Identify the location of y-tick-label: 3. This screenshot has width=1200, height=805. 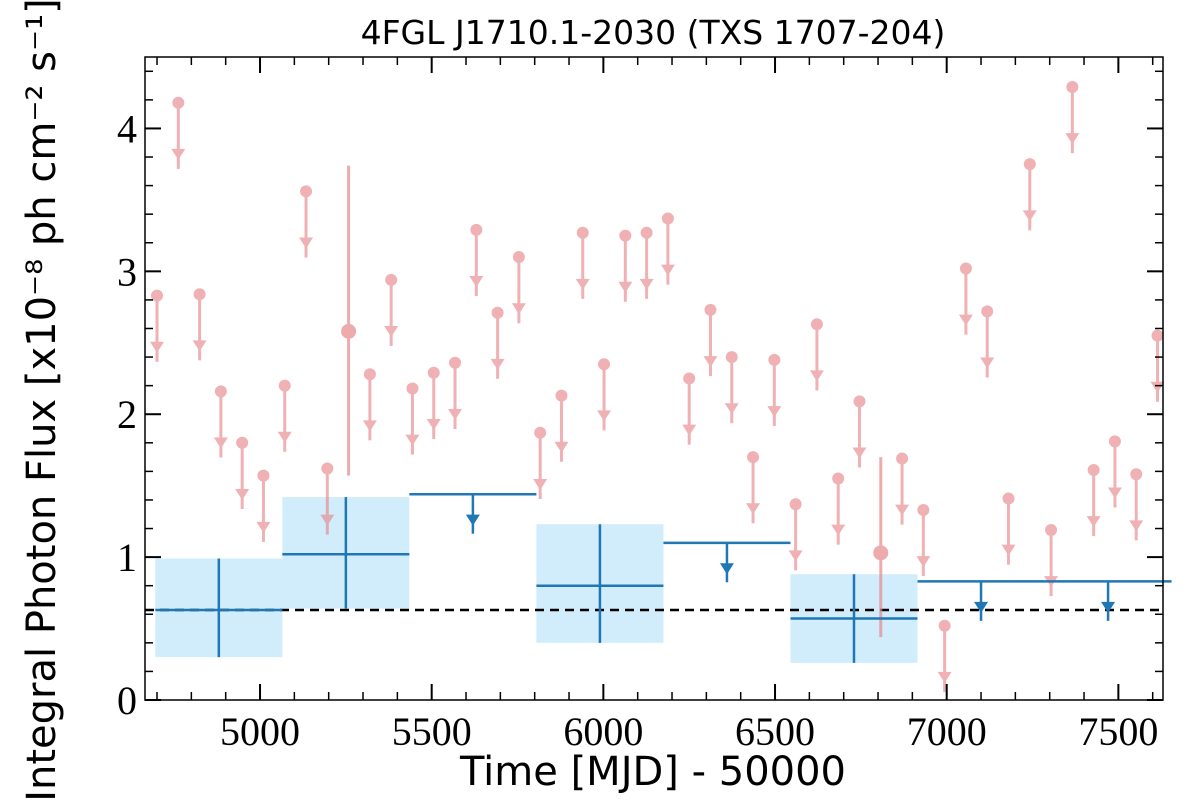
(127, 271).